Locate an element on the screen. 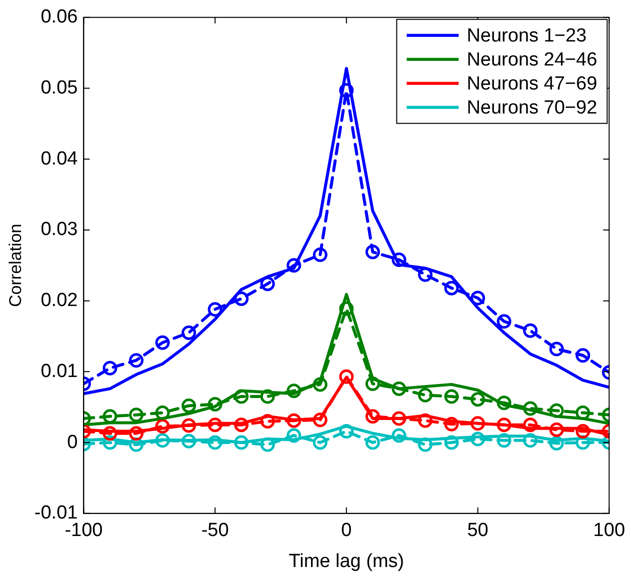 The height and width of the screenshot is (579, 631). legend-label: Neurons 70−92 is located at coordinates (532, 108).